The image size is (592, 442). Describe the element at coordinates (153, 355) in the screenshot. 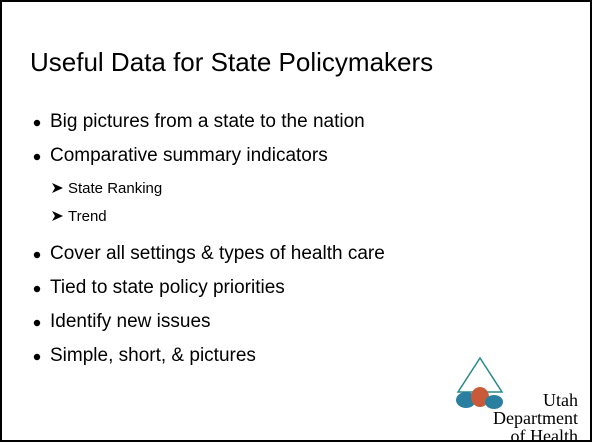

I see `bullet-text: Simple, short, & pictures` at that location.